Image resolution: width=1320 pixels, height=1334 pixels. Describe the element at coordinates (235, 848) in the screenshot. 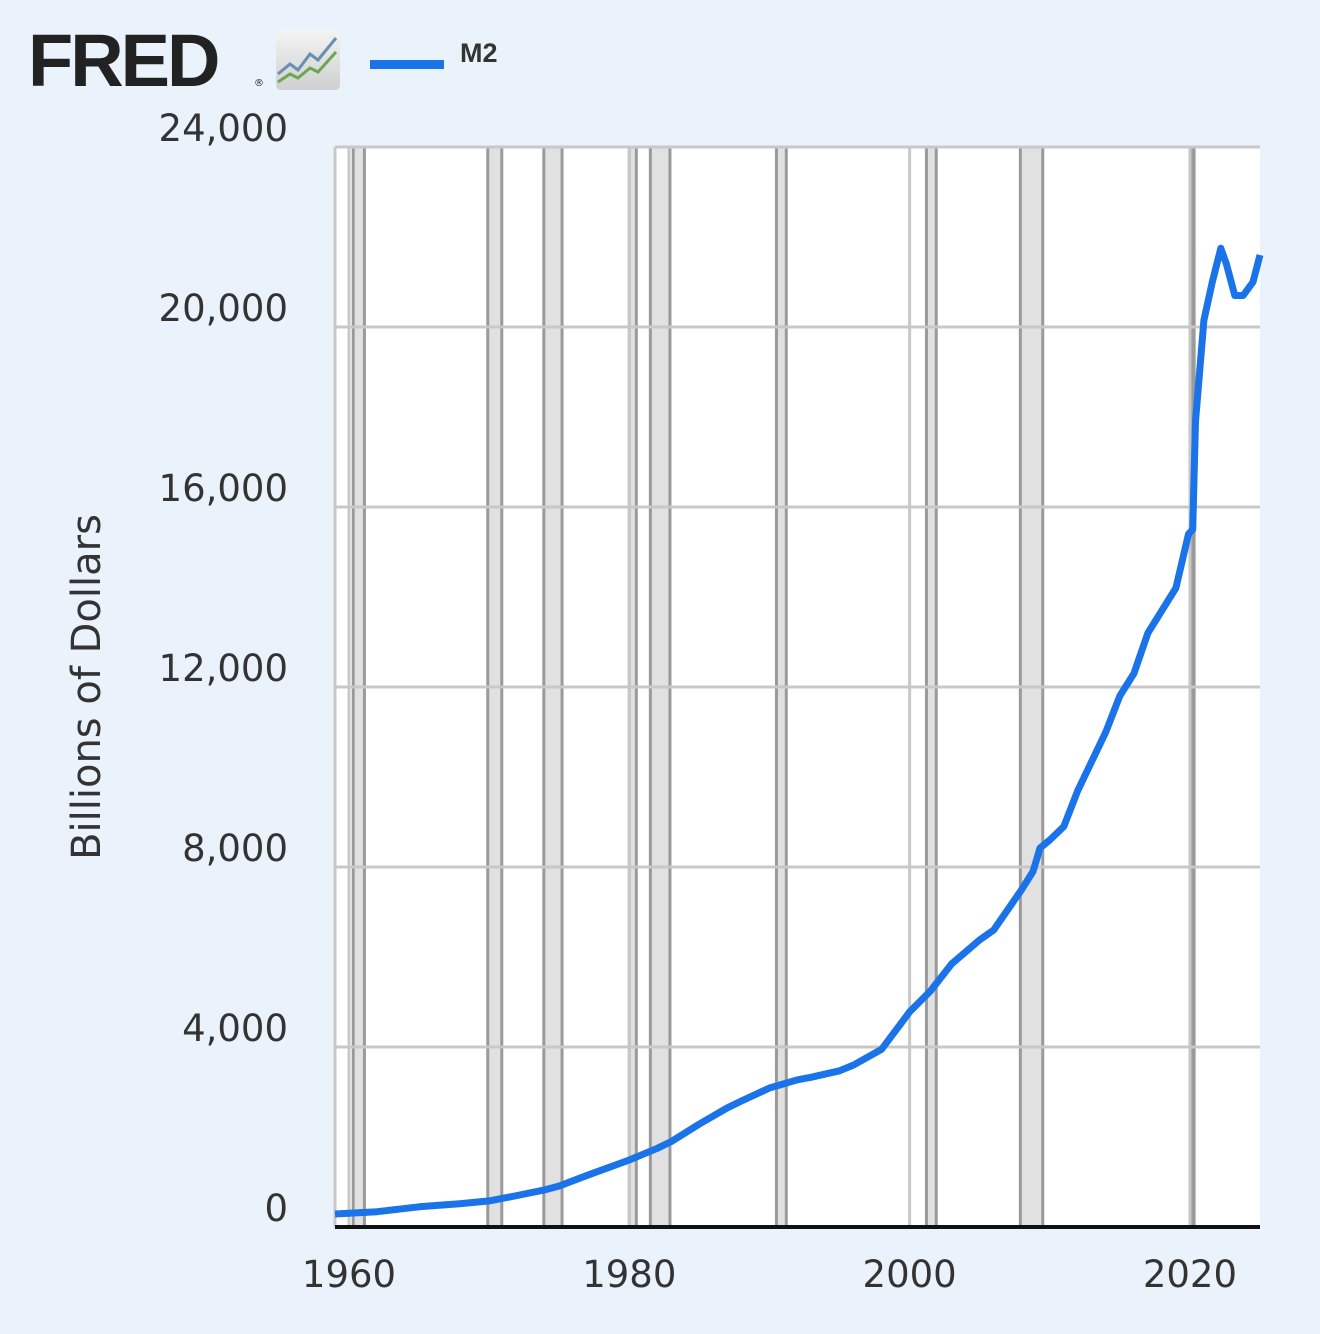

I see `y-tick-label: 8,000` at that location.